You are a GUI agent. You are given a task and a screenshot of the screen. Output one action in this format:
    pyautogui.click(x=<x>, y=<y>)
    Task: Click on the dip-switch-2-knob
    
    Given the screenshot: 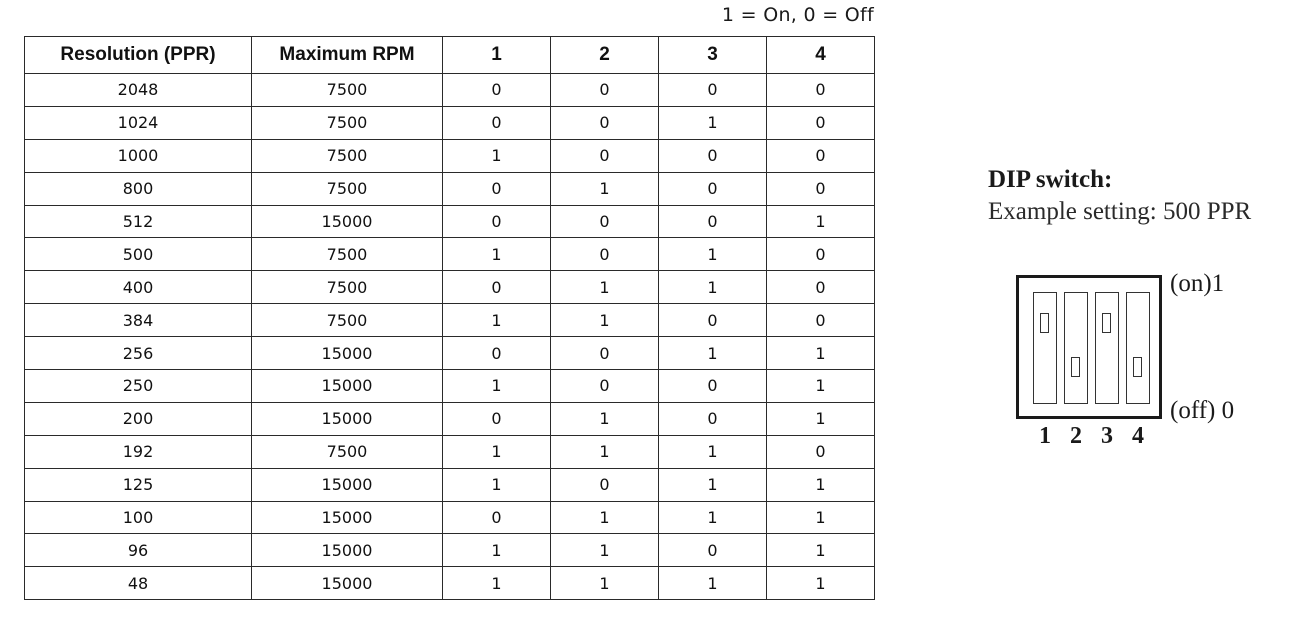 What is the action you would take?
    pyautogui.click(x=1075, y=367)
    